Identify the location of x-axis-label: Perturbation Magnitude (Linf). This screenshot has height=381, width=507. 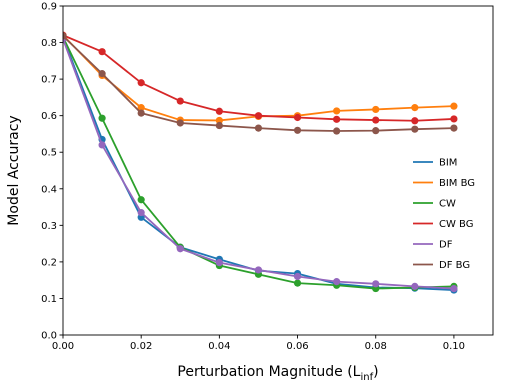
(277, 372).